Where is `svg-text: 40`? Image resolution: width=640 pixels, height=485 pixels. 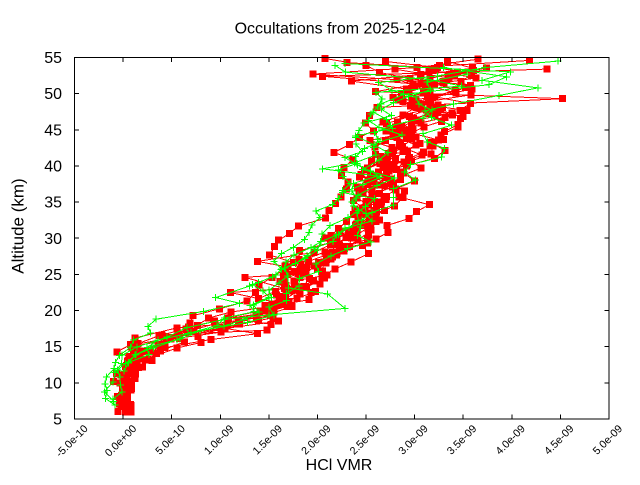
svg-text: 40 is located at coordinates (53, 166).